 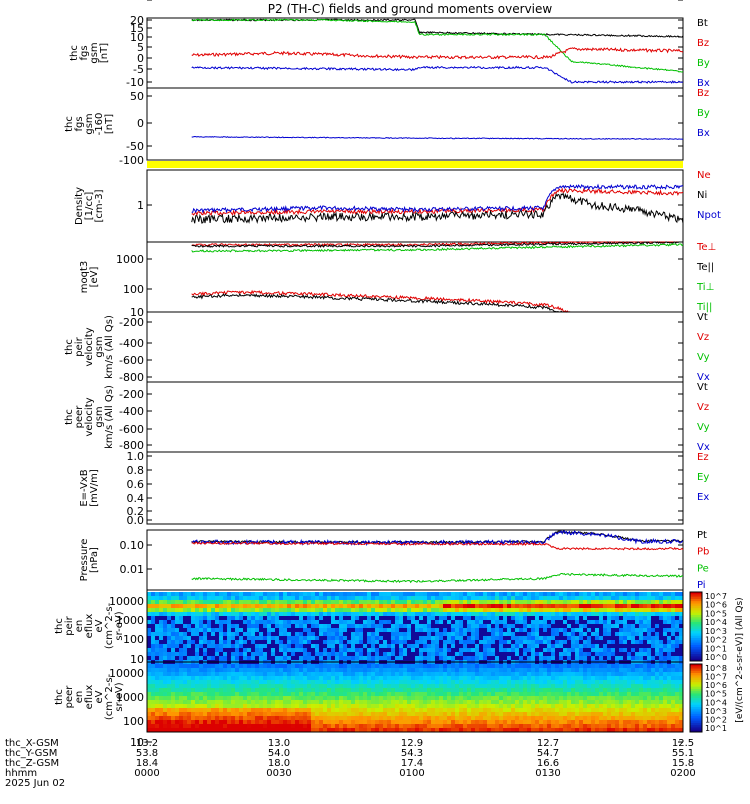 I want to click on legend-entry: Ex, so click(x=703, y=497).